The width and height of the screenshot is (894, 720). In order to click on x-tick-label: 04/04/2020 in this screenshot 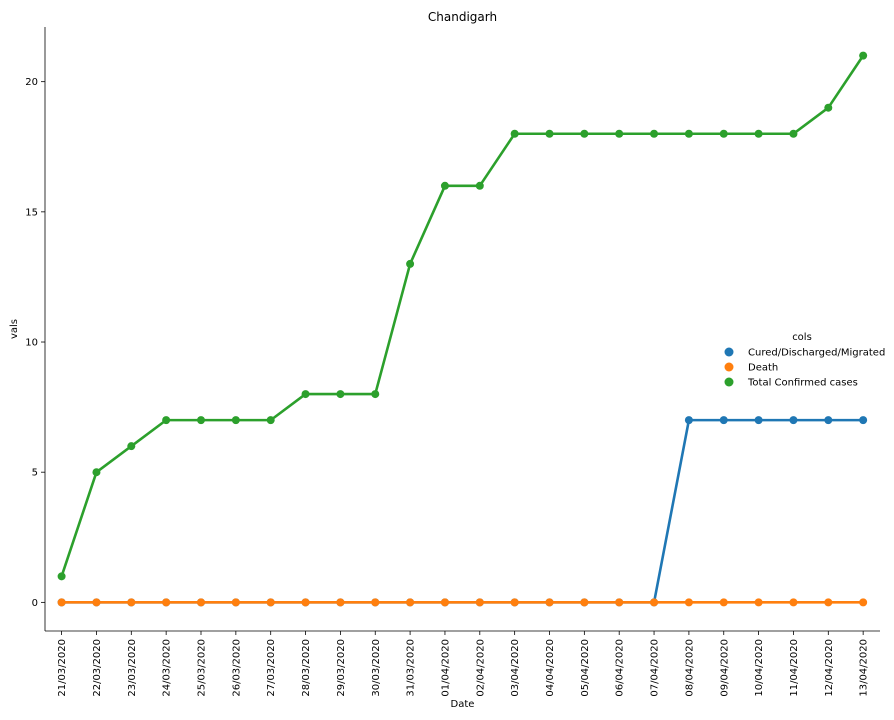, I will do `click(550, 668)`.